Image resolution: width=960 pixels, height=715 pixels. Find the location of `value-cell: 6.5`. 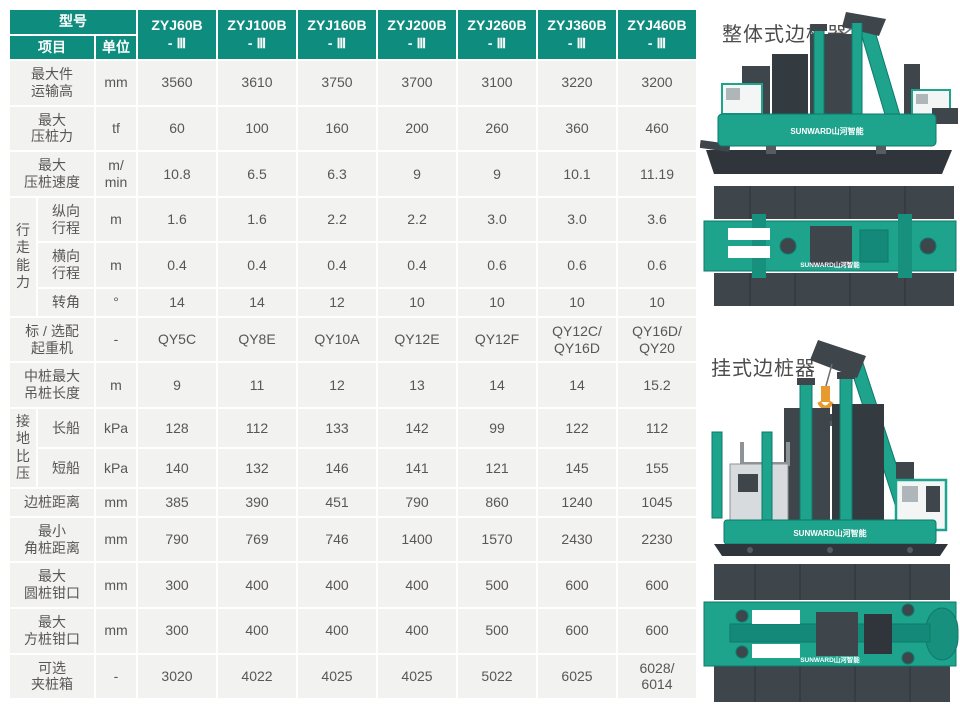

value-cell: 6.5 is located at coordinates (257, 174).